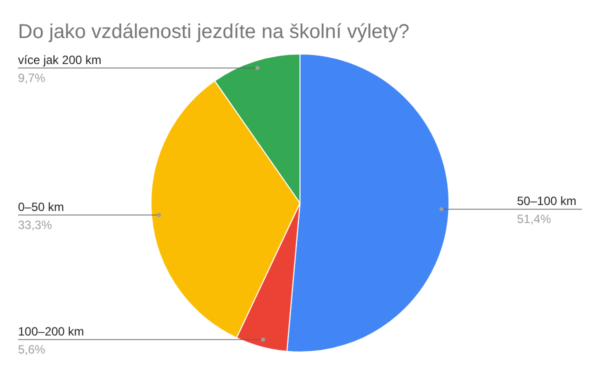 This screenshot has height=371, width=600. I want to click on data-label: 5,6%, so click(32, 349).